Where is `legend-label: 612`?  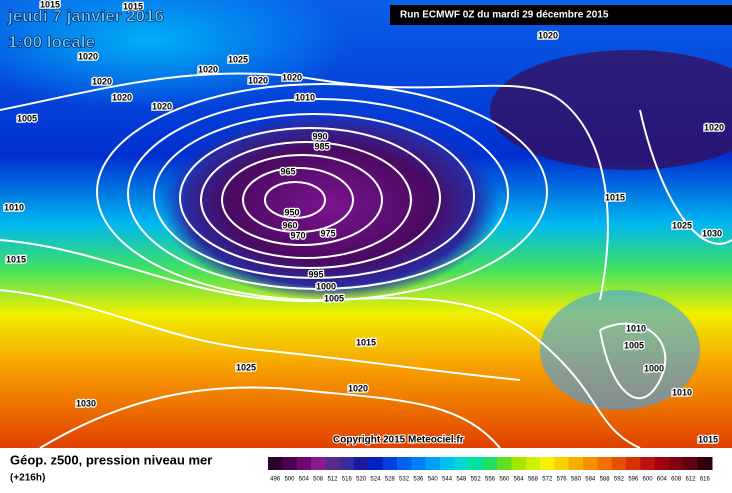 legend-label: 612 is located at coordinates (691, 480).